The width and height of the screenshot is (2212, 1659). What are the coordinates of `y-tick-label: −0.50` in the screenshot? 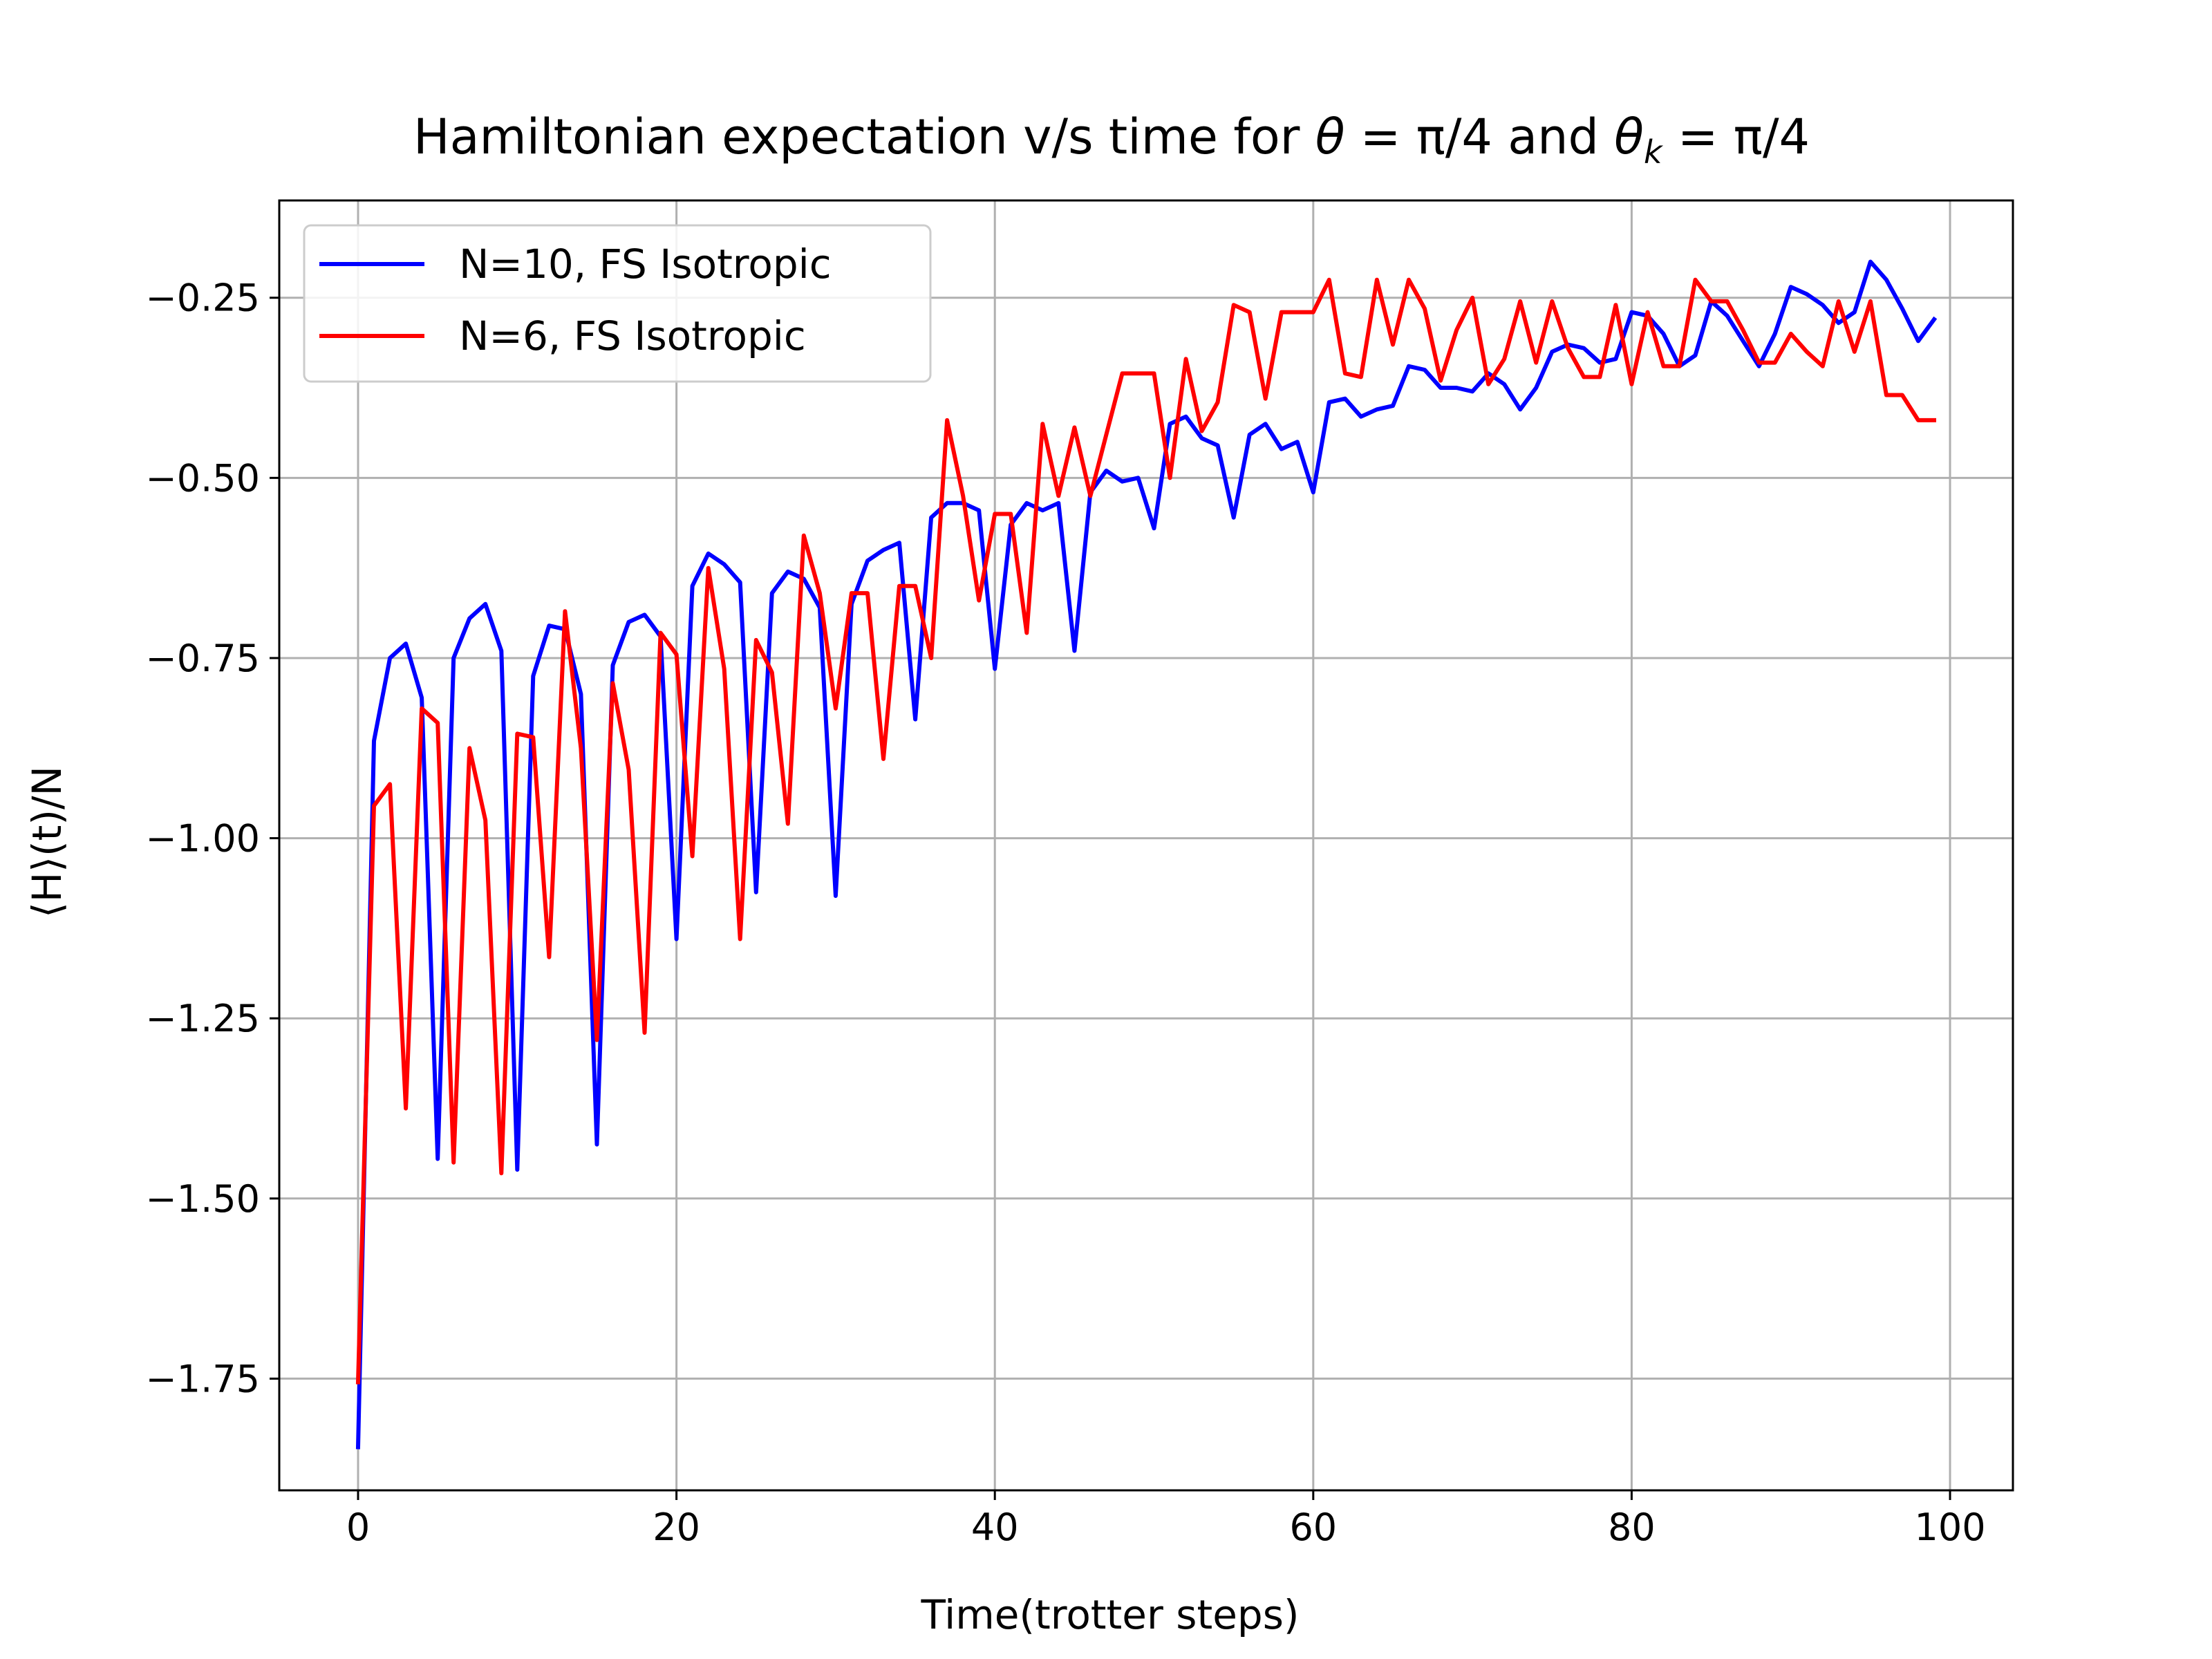 It's located at (203, 478).